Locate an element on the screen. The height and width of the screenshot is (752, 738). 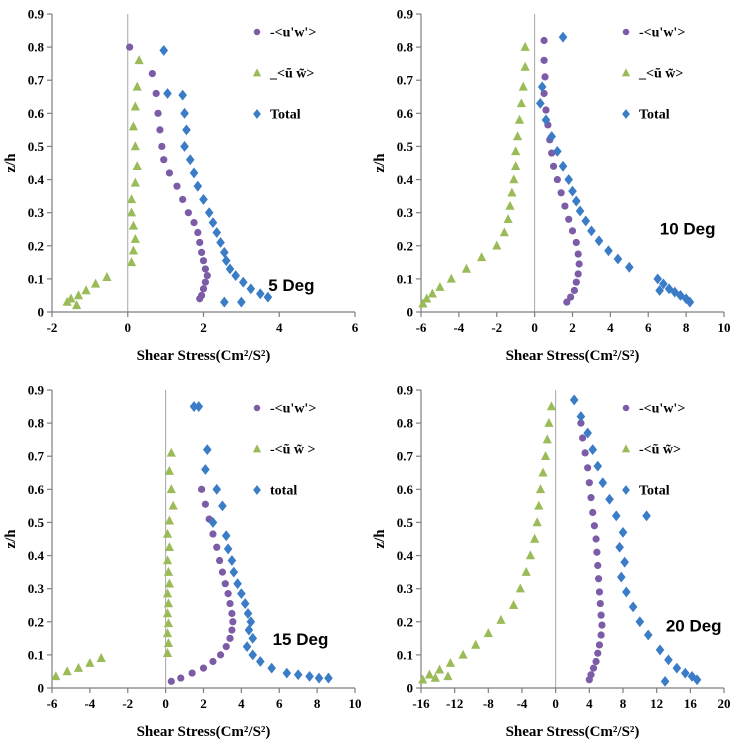
legend-label: _<ũ w̃> is located at coordinates (660, 74).